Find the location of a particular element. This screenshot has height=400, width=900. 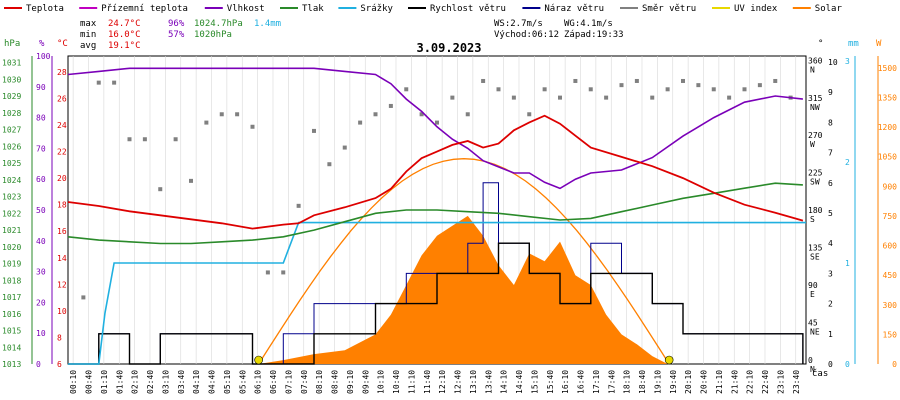

w-tick-2: 300 is located at coordinates (890, 305).